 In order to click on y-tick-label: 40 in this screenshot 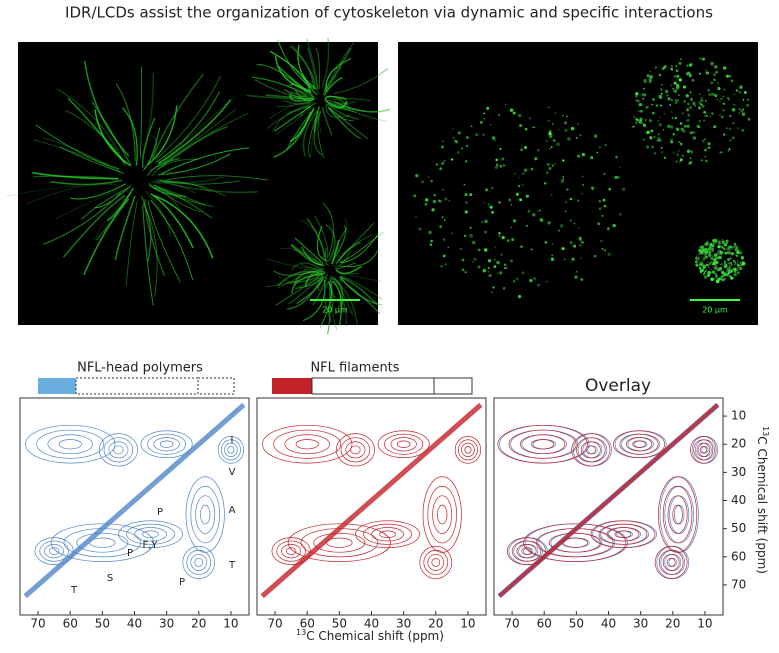, I will do `click(738, 500)`.